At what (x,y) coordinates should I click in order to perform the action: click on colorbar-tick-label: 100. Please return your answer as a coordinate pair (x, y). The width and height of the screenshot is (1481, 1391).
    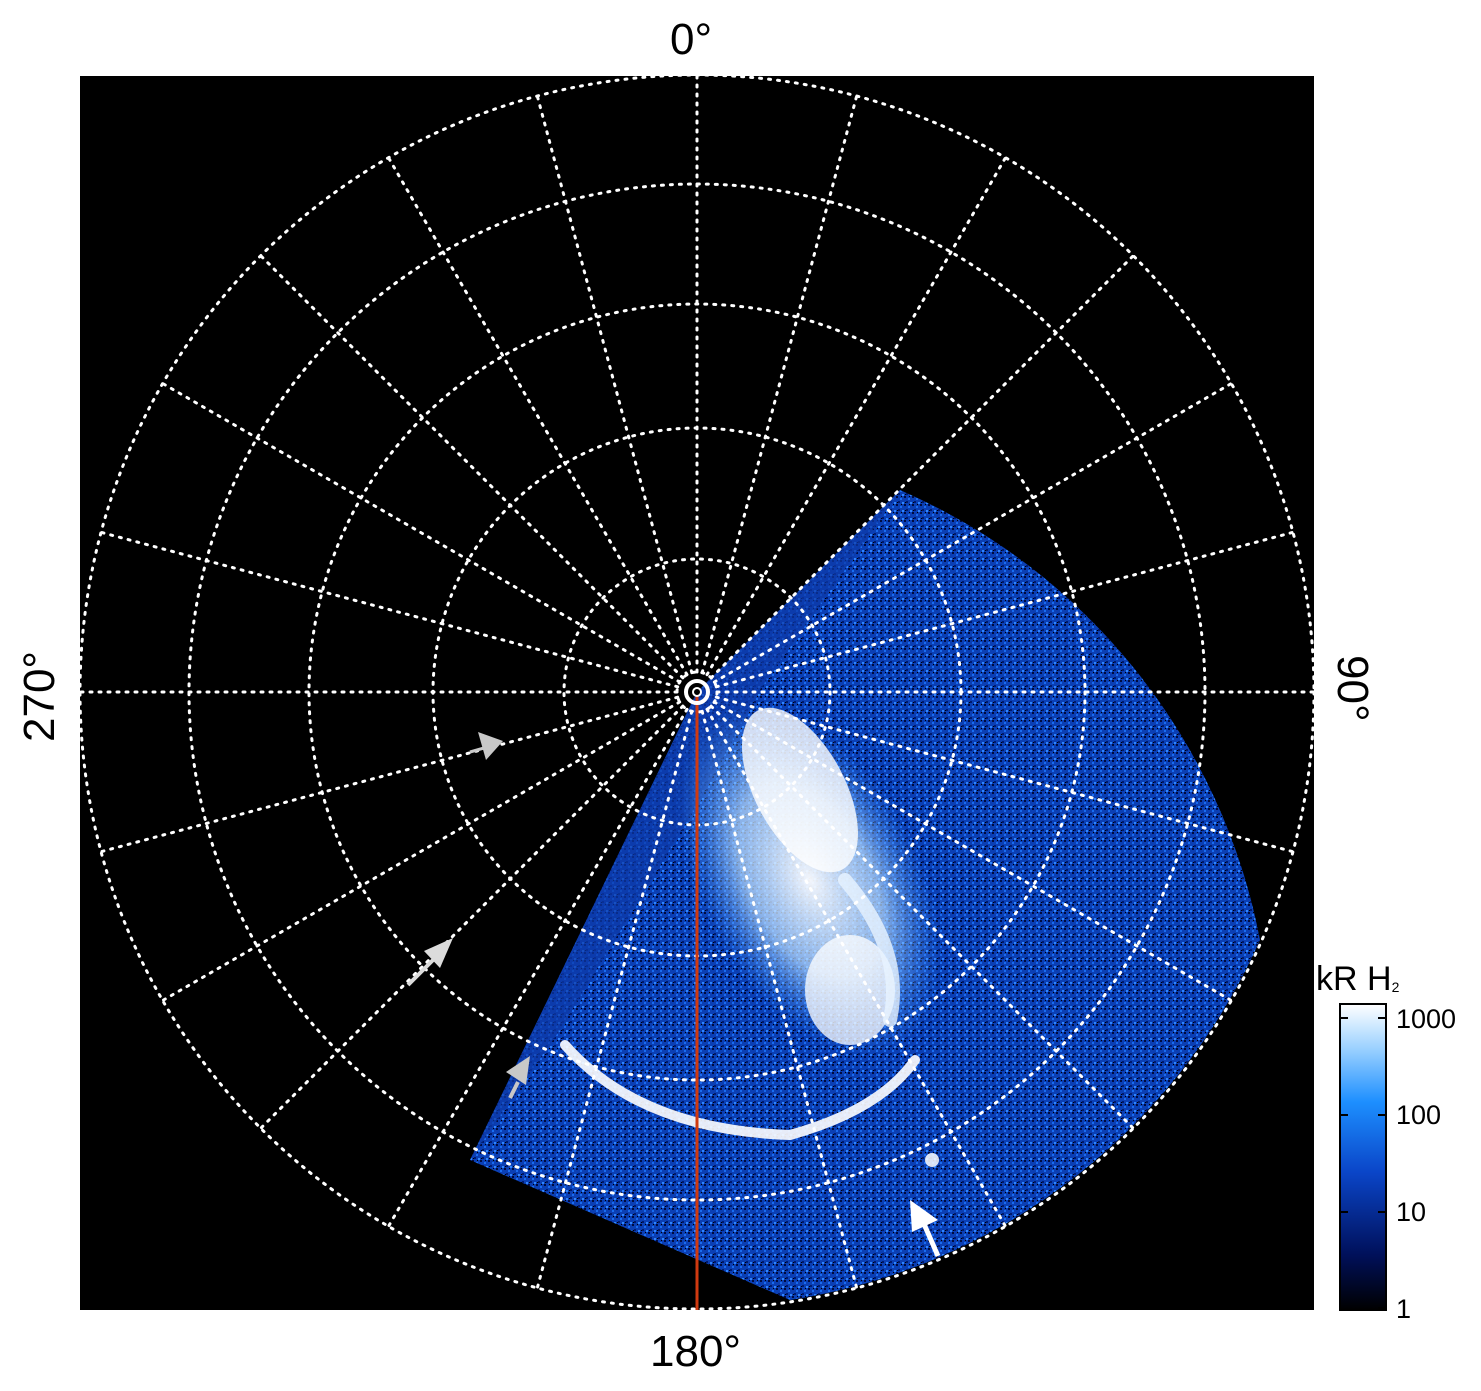
    Looking at the image, I should click on (1419, 1115).